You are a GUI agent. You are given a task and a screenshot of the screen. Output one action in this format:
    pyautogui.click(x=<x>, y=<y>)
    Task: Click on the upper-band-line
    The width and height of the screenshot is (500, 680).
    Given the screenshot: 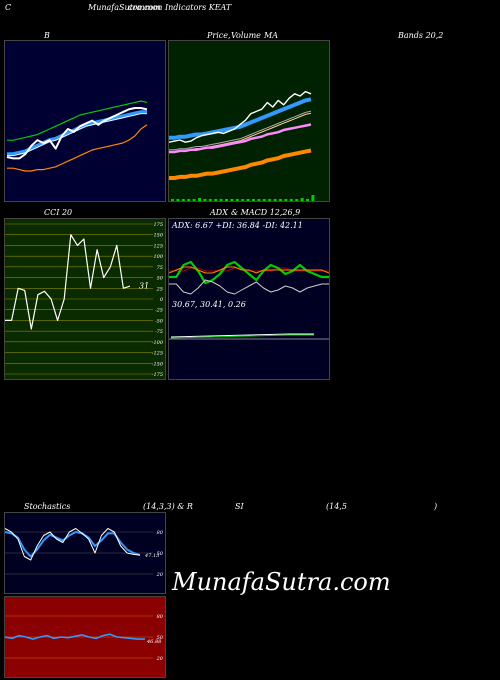 What is the action you would take?
    pyautogui.click(x=77, y=120)
    